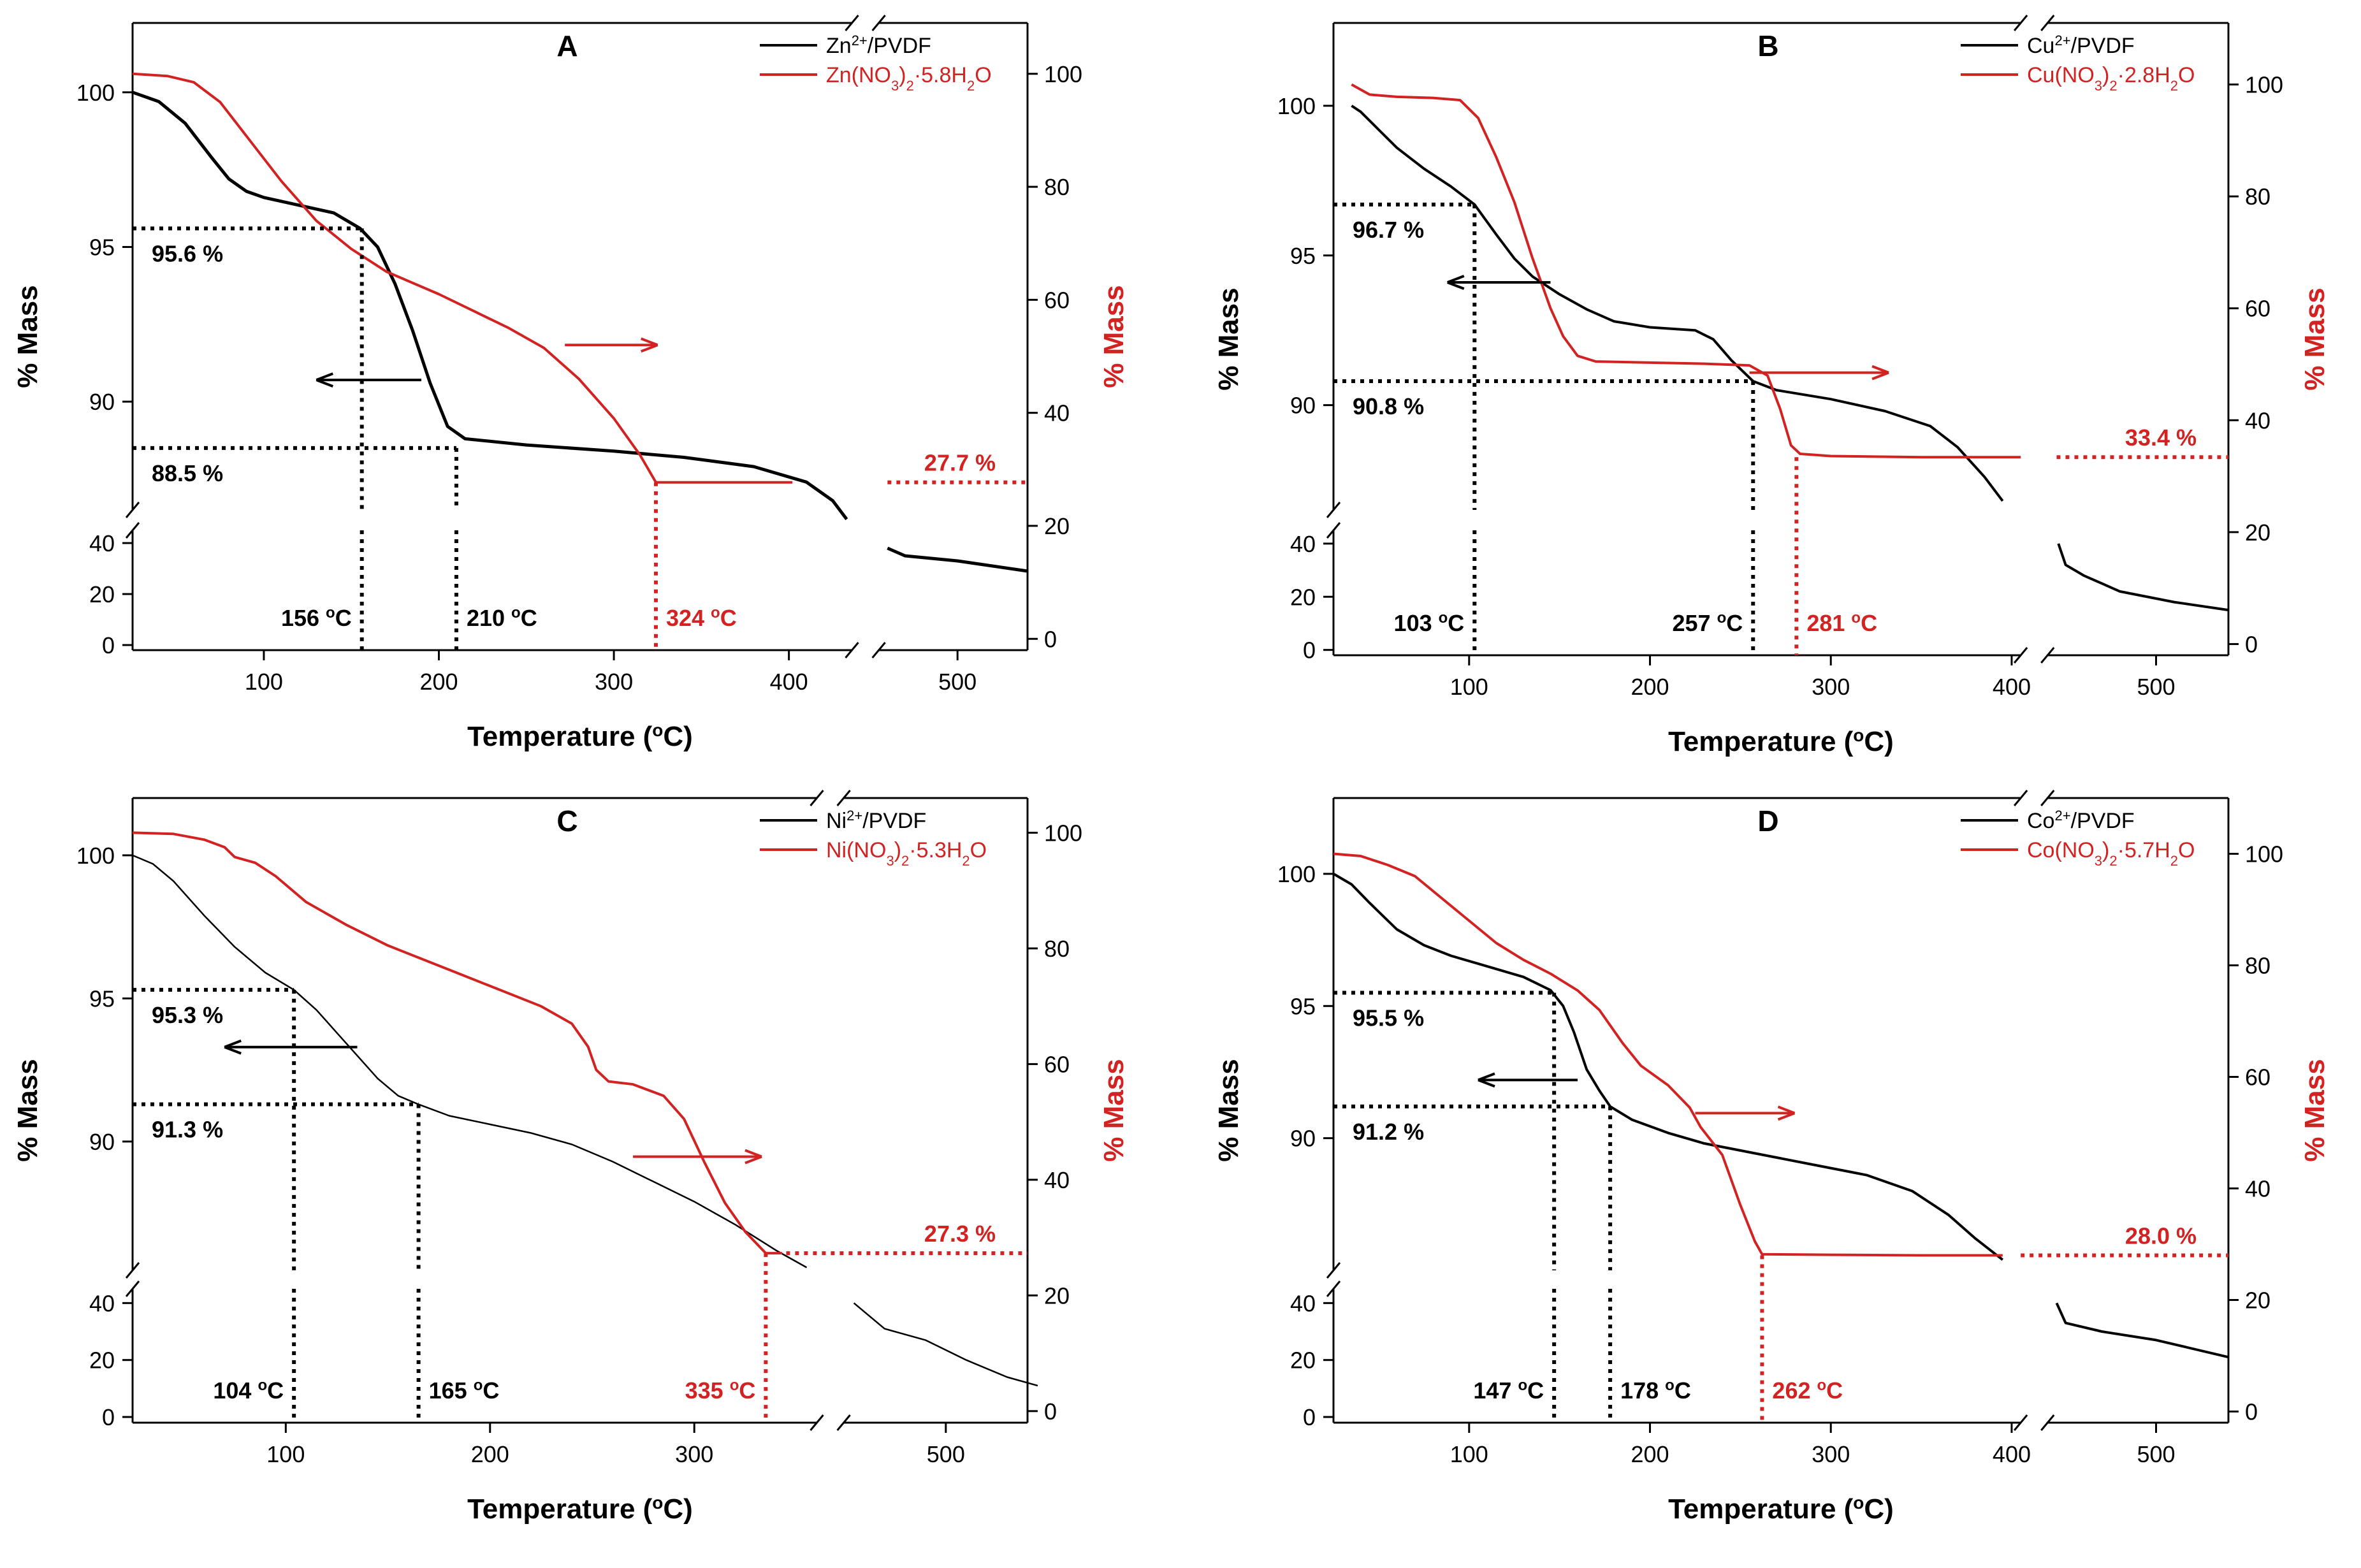  What do you see at coordinates (1388, 1132) in the screenshot?
I see `guide-label-mass: 91.2 %` at bounding box center [1388, 1132].